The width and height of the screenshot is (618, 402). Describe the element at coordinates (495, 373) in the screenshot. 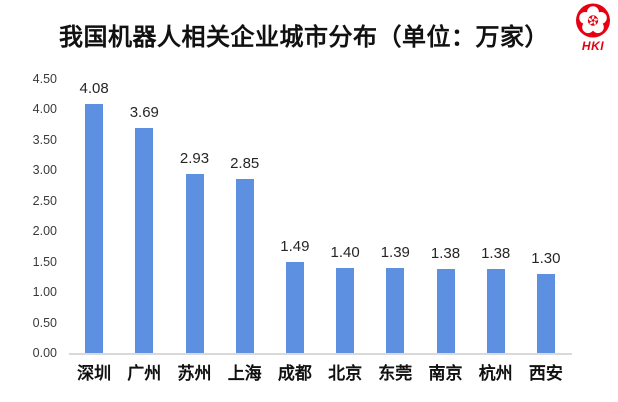

I see `x-axis-category-label: 杭州` at that location.